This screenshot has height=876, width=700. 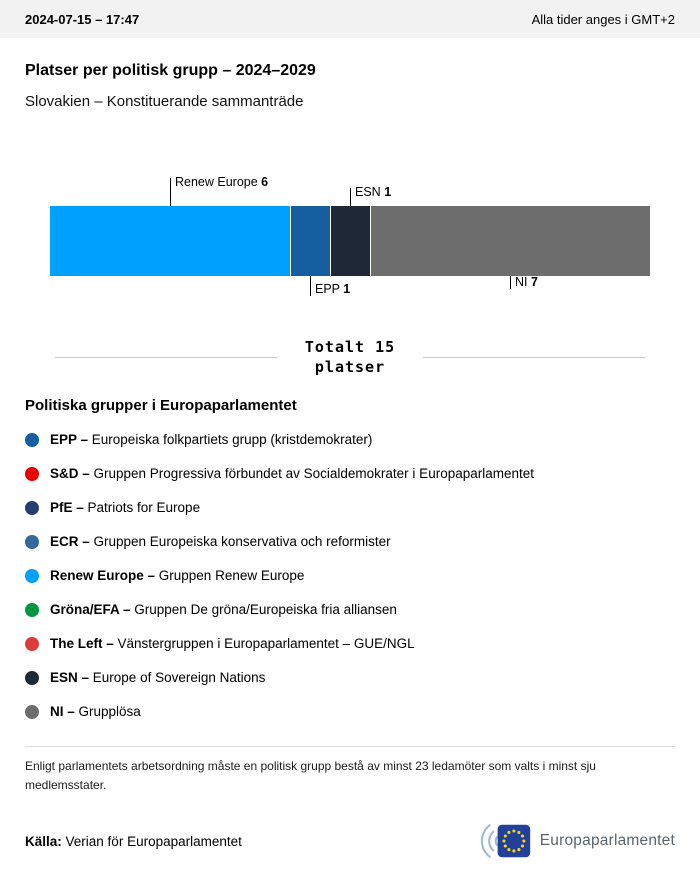 I want to click on callout-esn: ESN 1, so click(x=371, y=195).